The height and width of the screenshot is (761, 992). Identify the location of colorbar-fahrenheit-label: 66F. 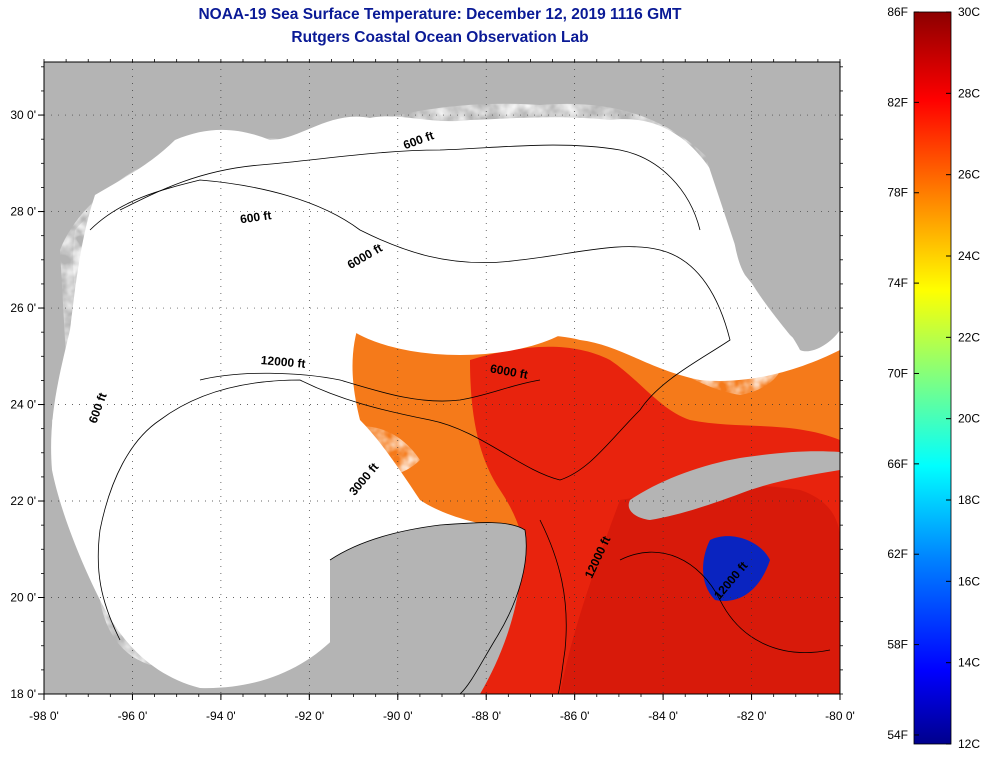
(897, 464).